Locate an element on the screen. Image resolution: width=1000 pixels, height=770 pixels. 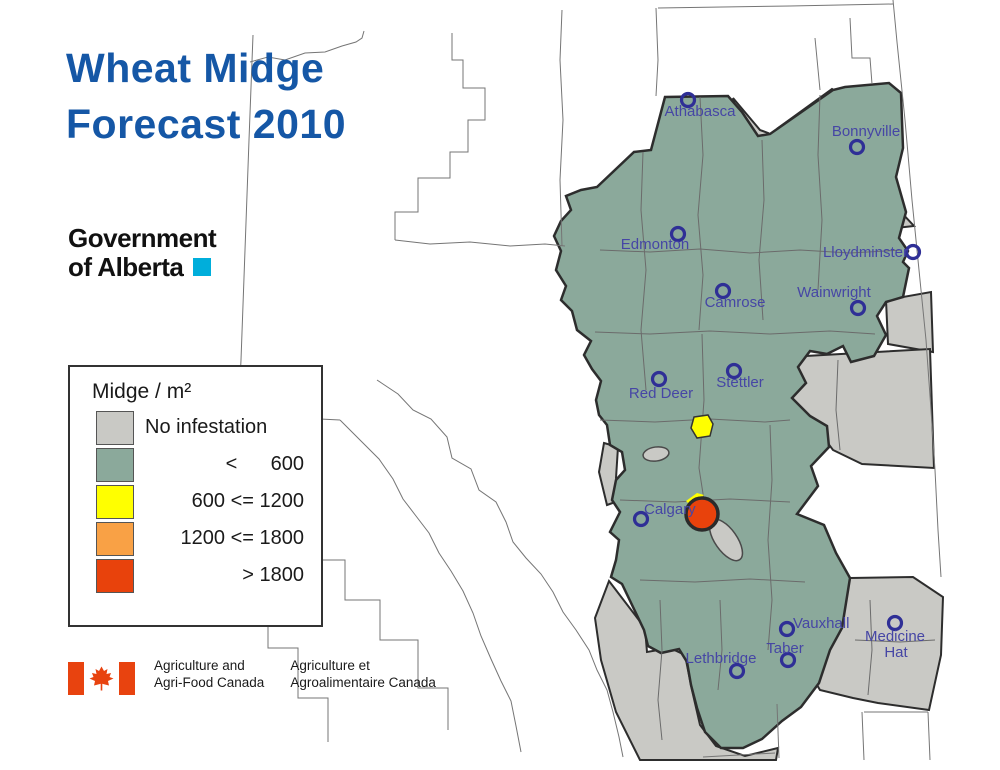
legend-swatch-severe is located at coordinates (115, 575).